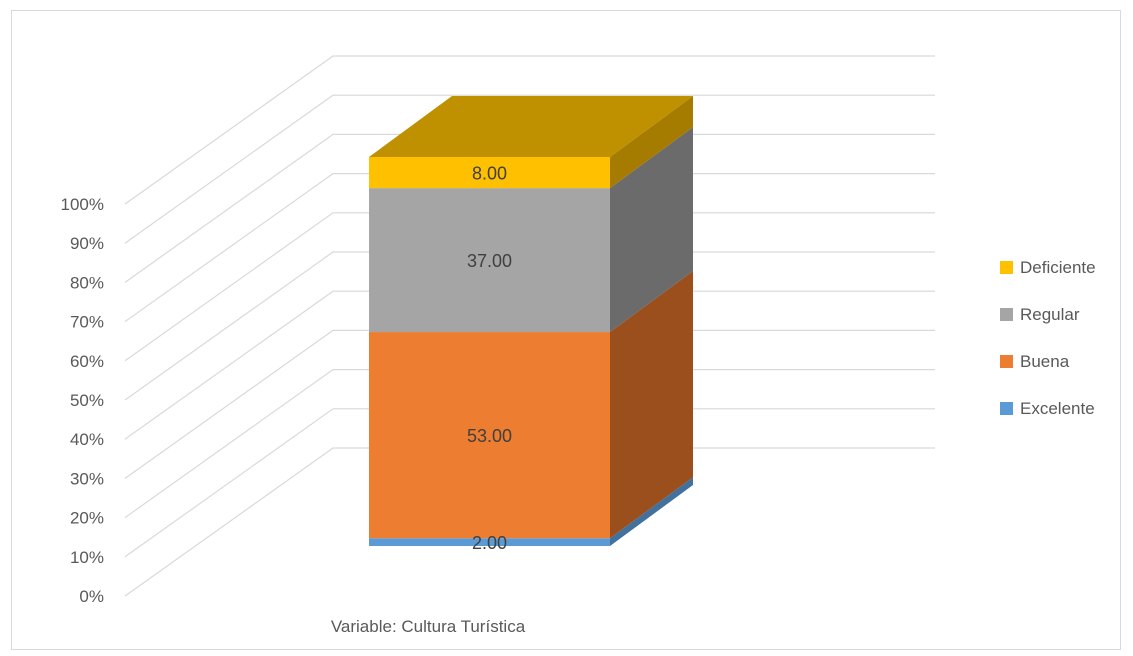 The height and width of the screenshot is (656, 1133). What do you see at coordinates (651, 511) in the screenshot?
I see `bar-side-excelente` at bounding box center [651, 511].